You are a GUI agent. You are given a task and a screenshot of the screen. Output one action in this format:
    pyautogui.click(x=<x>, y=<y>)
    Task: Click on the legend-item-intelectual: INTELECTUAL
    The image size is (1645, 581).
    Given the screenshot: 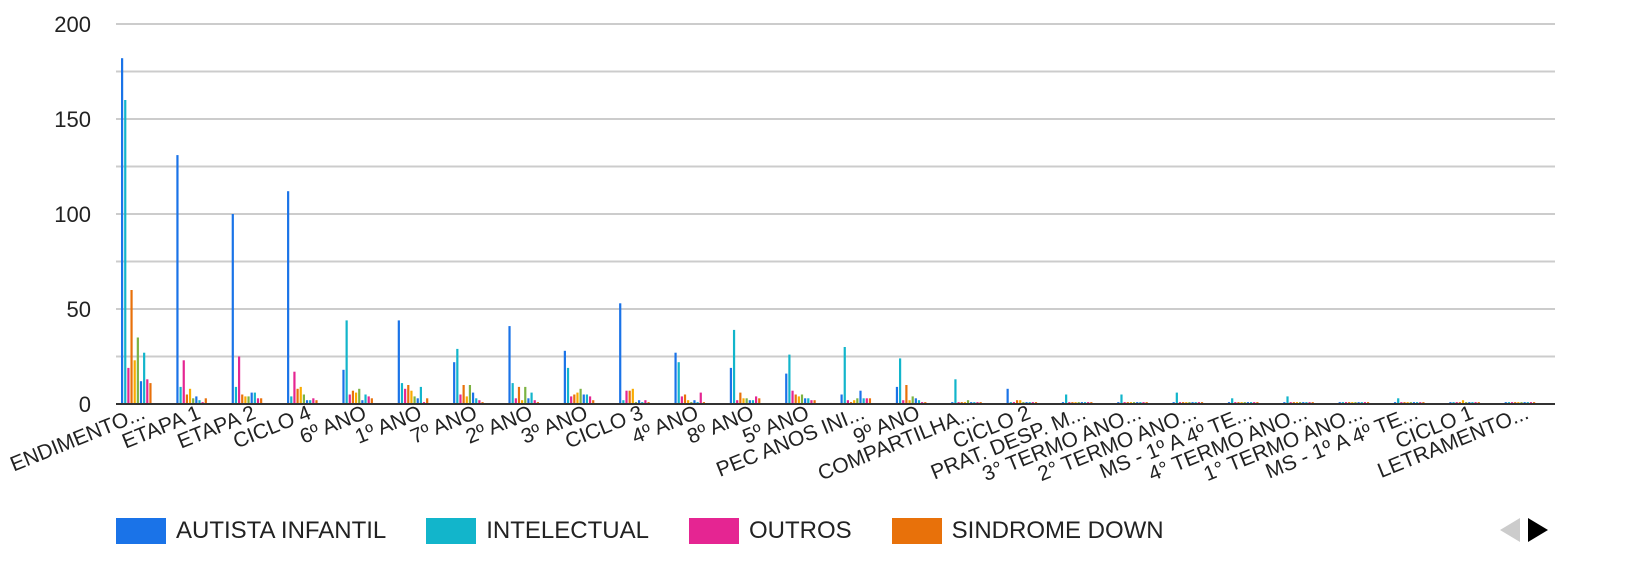 What is the action you would take?
    pyautogui.click(x=537, y=531)
    